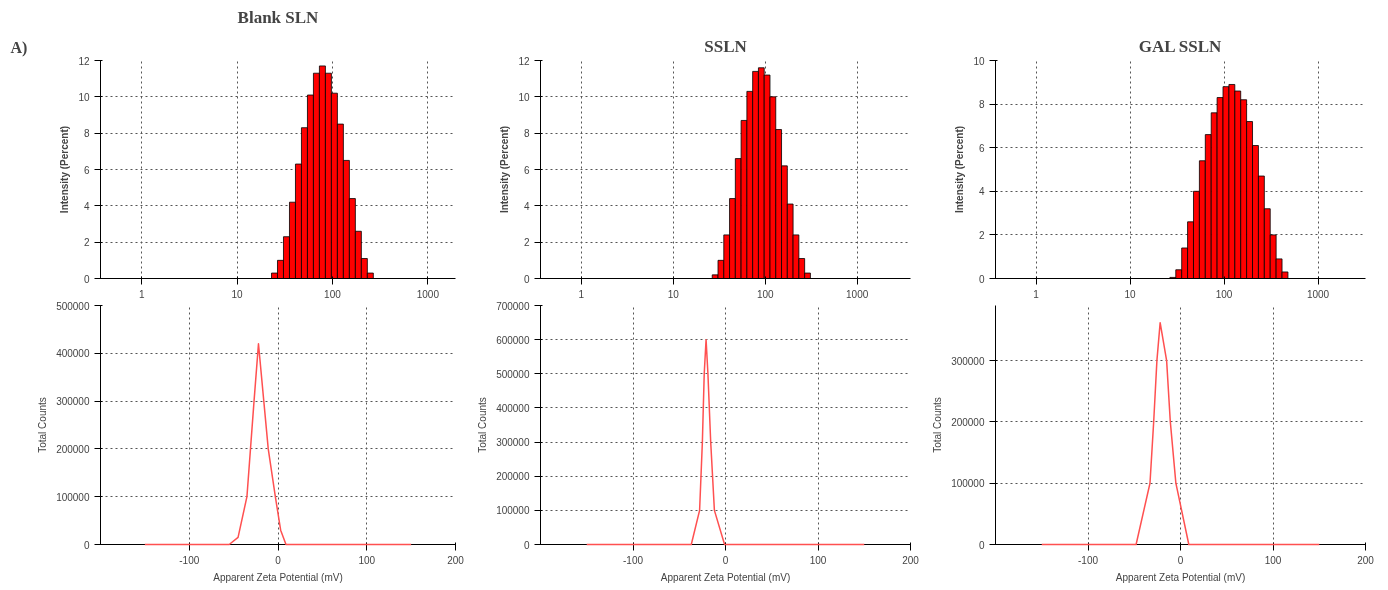 This screenshot has width=1388, height=590. What do you see at coordinates (19, 47) in the screenshot?
I see `text: A)` at bounding box center [19, 47].